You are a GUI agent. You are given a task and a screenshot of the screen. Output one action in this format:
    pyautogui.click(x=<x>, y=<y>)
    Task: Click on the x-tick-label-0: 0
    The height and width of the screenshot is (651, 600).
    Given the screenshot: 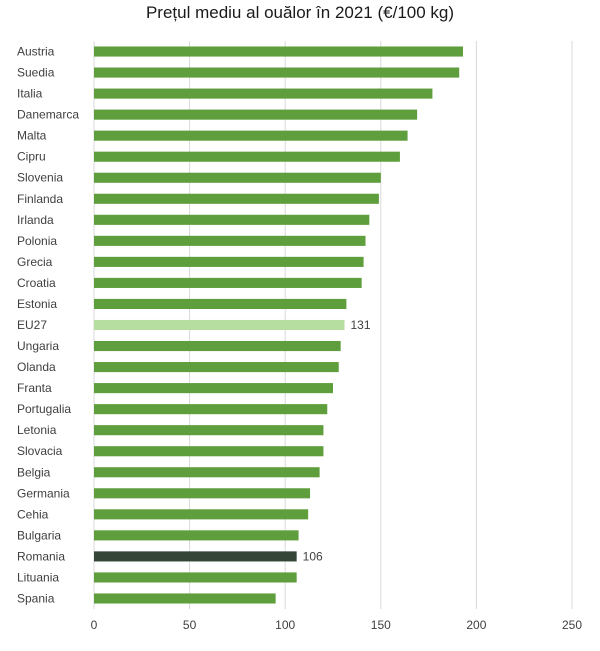 What is the action you would take?
    pyautogui.click(x=94, y=625)
    